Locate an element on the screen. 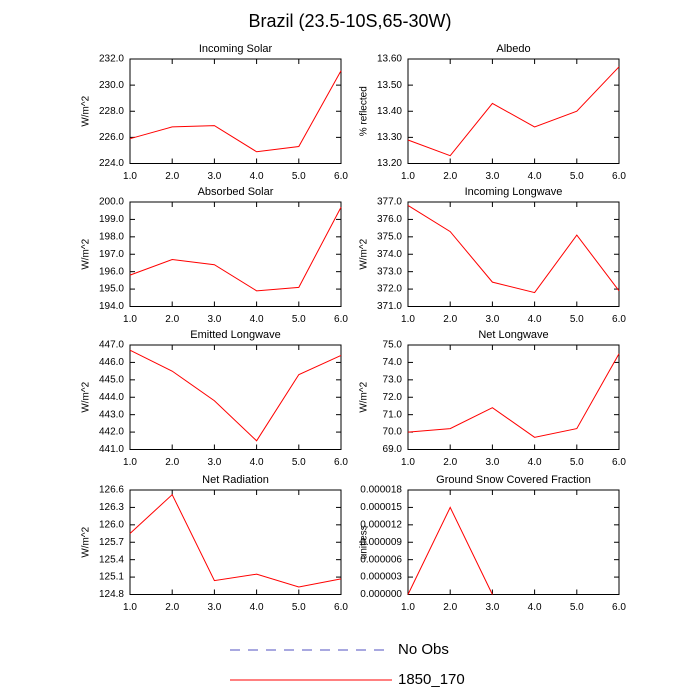 This screenshot has height=700, width=700. y-tick-label: 125.4 is located at coordinates (111, 559).